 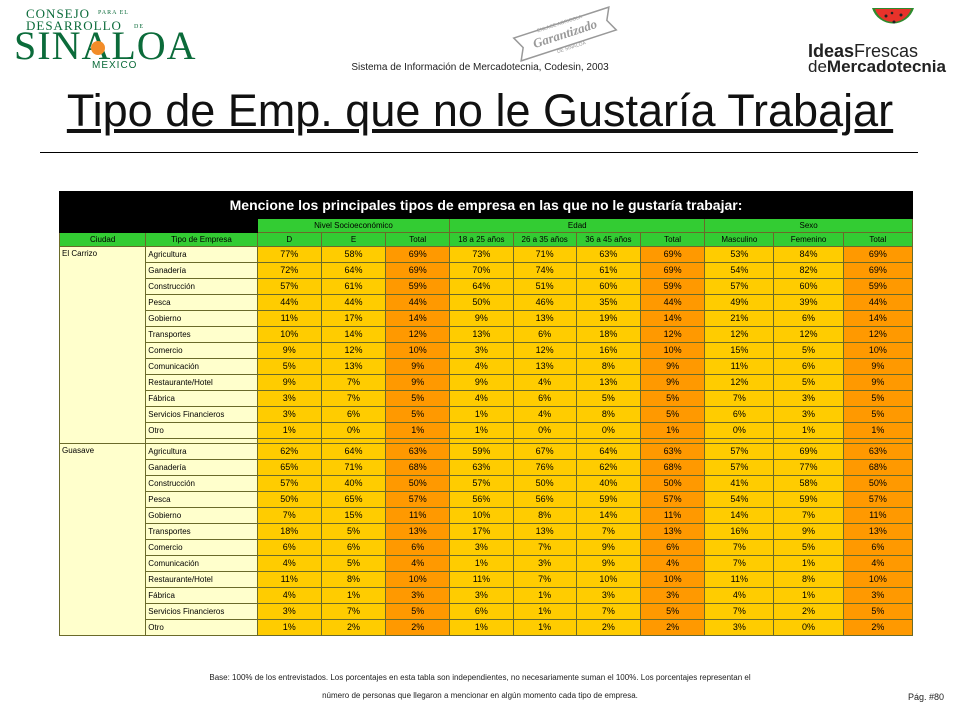 I want to click on value-cell: 41%, so click(x=739, y=483).